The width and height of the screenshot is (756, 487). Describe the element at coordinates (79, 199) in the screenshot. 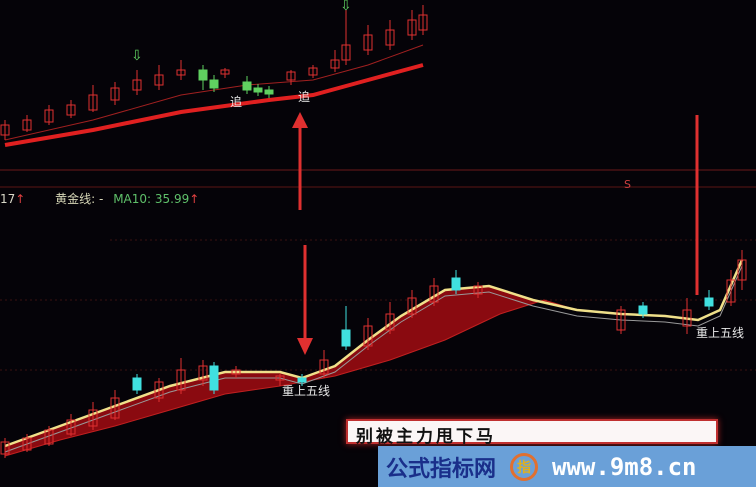

I see `gold-line-label: 黄金线: -` at that location.